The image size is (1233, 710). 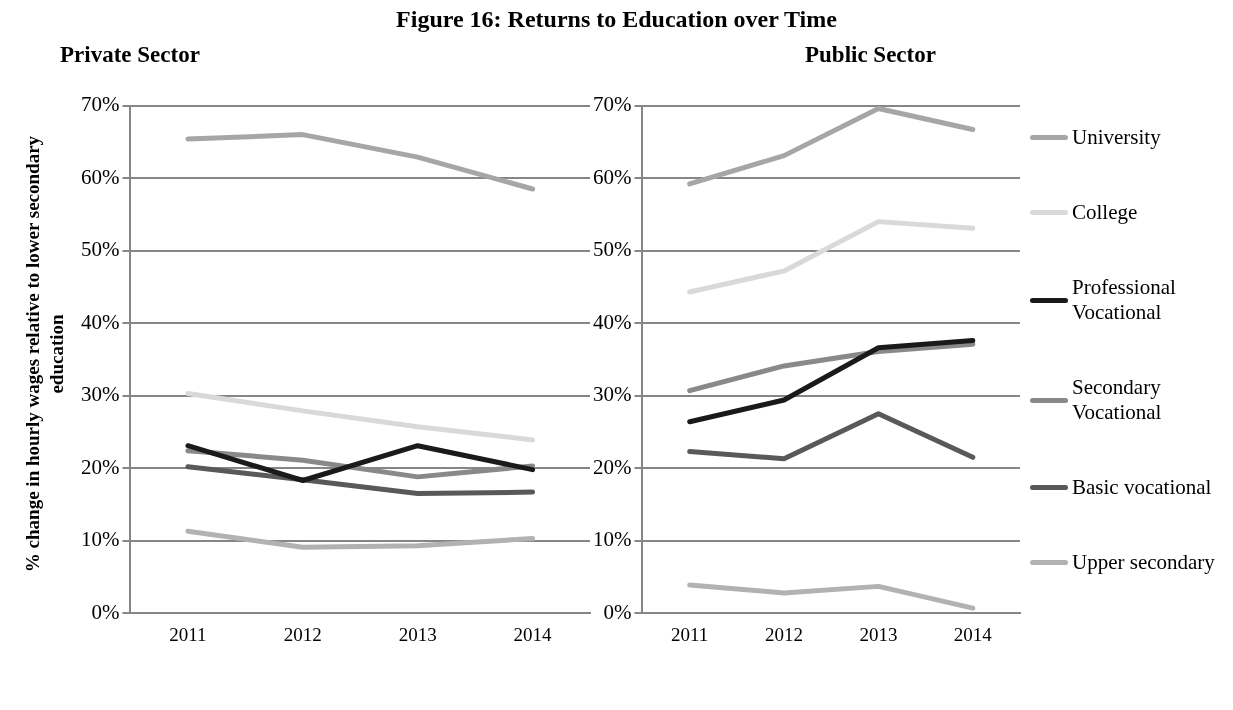 I want to click on y-axis-title: % change in hourly wages relative to lower secondary education, so click(x=44, y=354).